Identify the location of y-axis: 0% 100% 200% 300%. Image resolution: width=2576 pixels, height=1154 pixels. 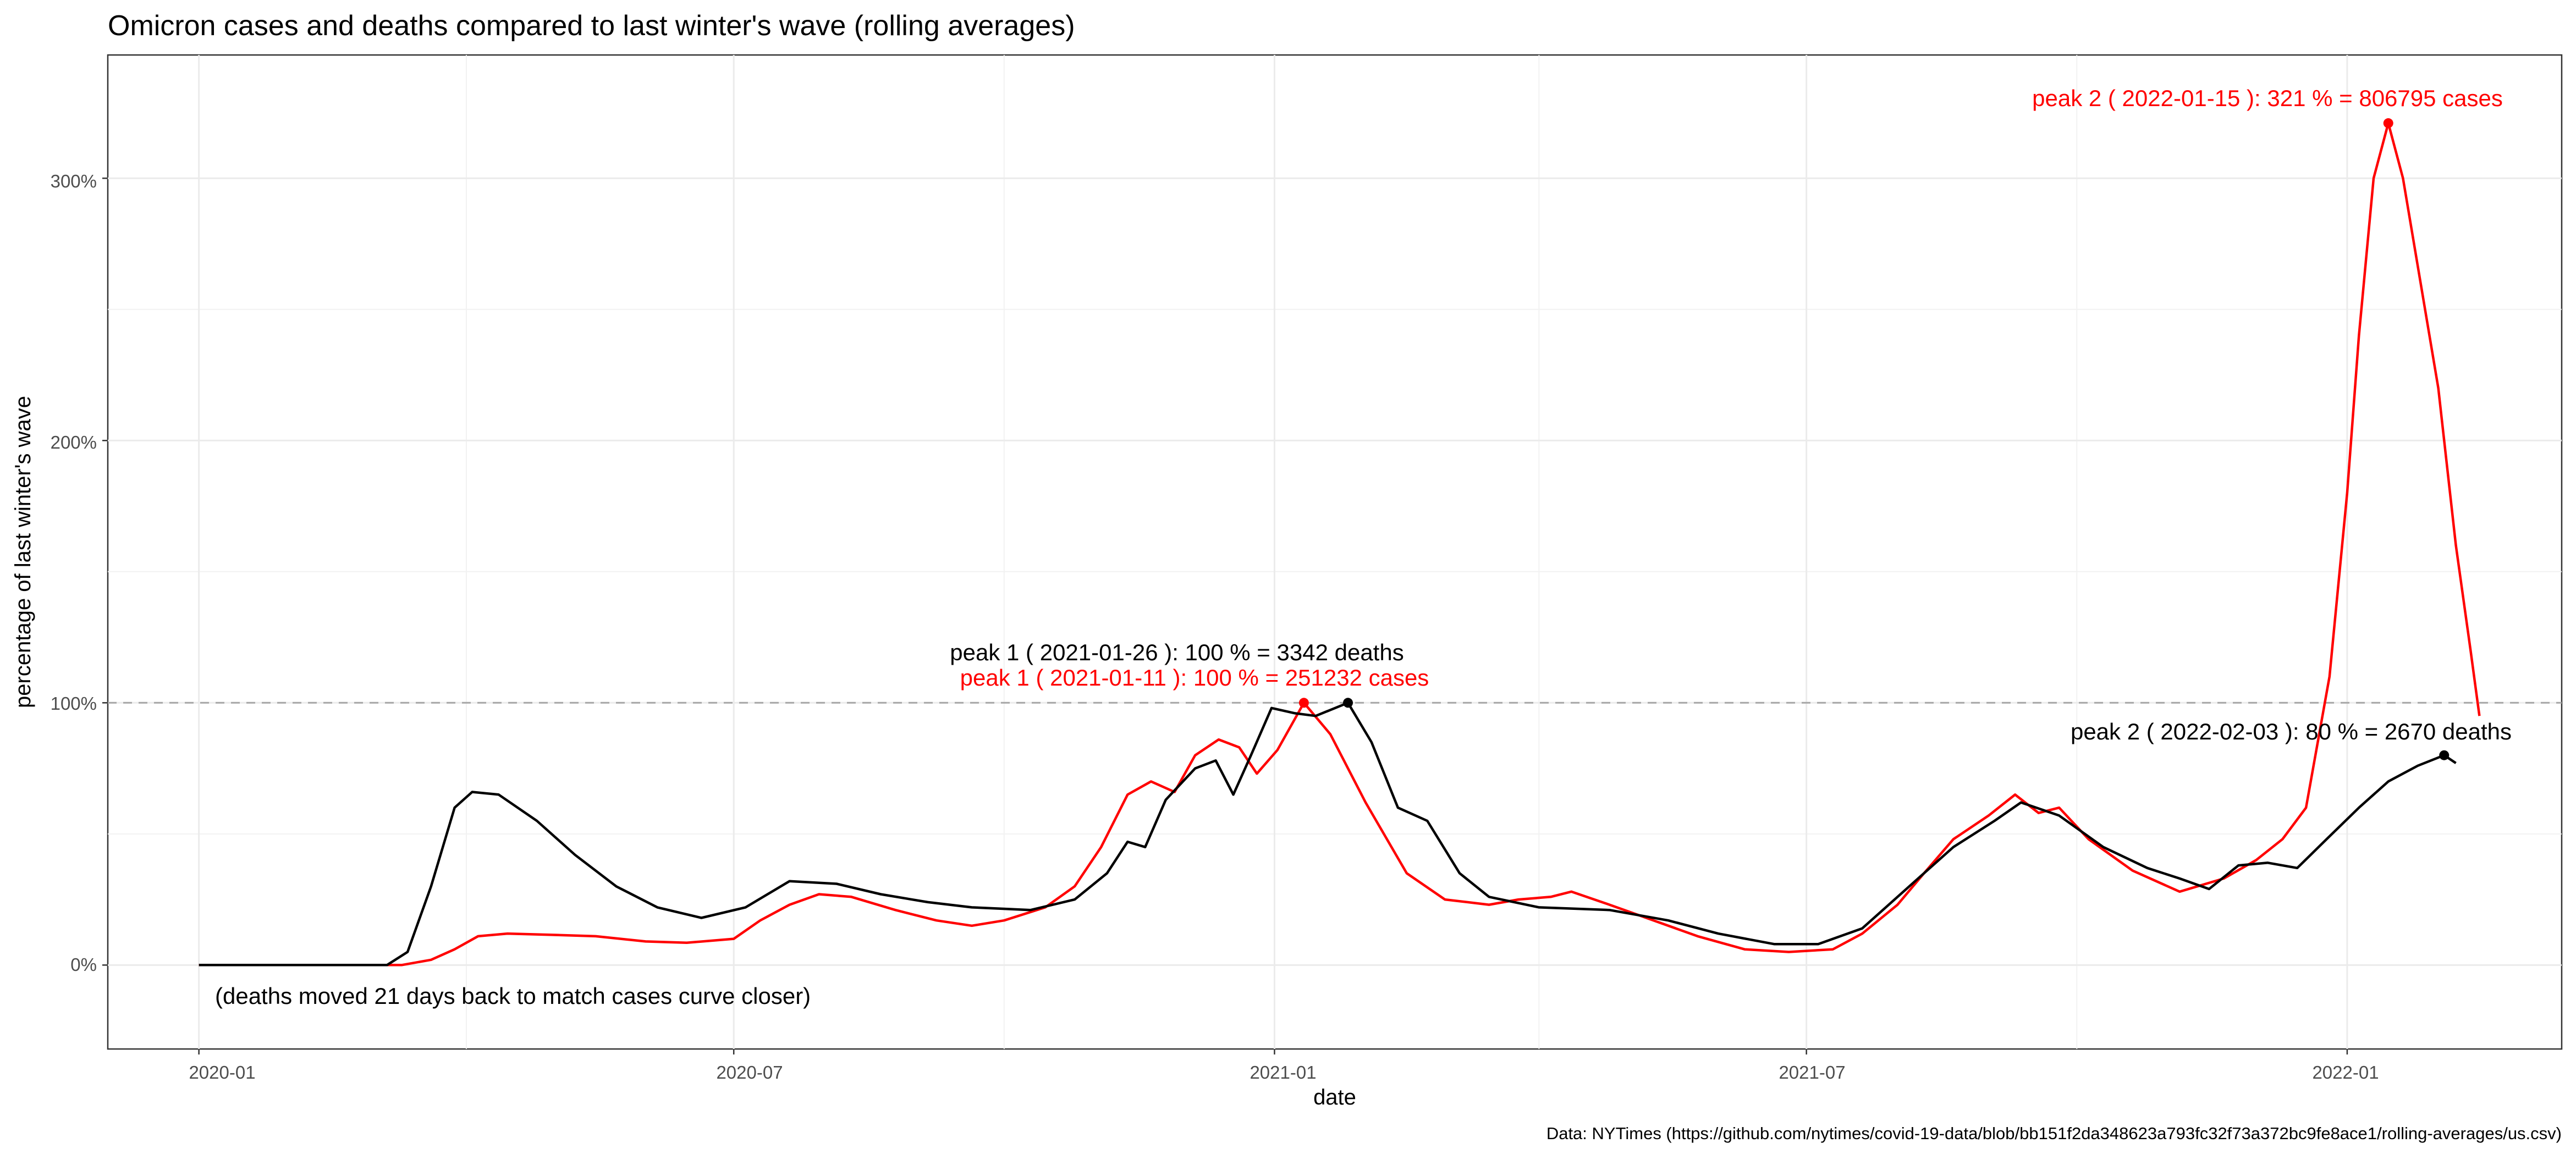
(79, 573).